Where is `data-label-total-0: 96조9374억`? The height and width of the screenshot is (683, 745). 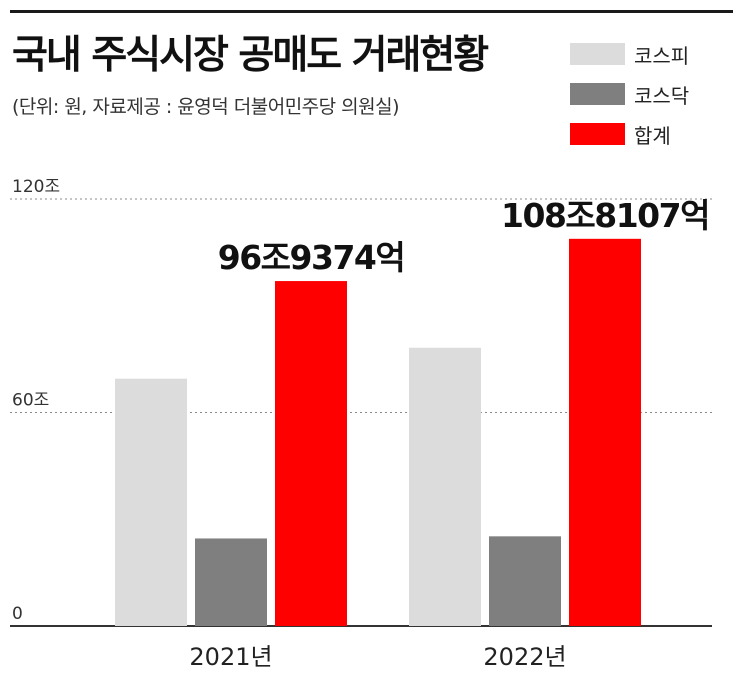
data-label-total-0: 96조9374억 is located at coordinates (311, 257).